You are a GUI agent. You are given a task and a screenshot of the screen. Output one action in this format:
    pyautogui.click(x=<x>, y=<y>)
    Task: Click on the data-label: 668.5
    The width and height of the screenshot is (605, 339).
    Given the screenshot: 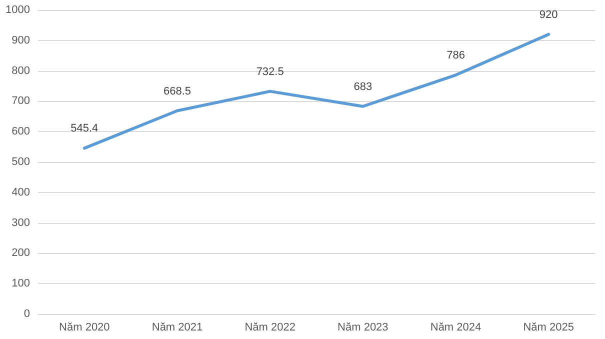 What is the action you would take?
    pyautogui.click(x=177, y=91)
    